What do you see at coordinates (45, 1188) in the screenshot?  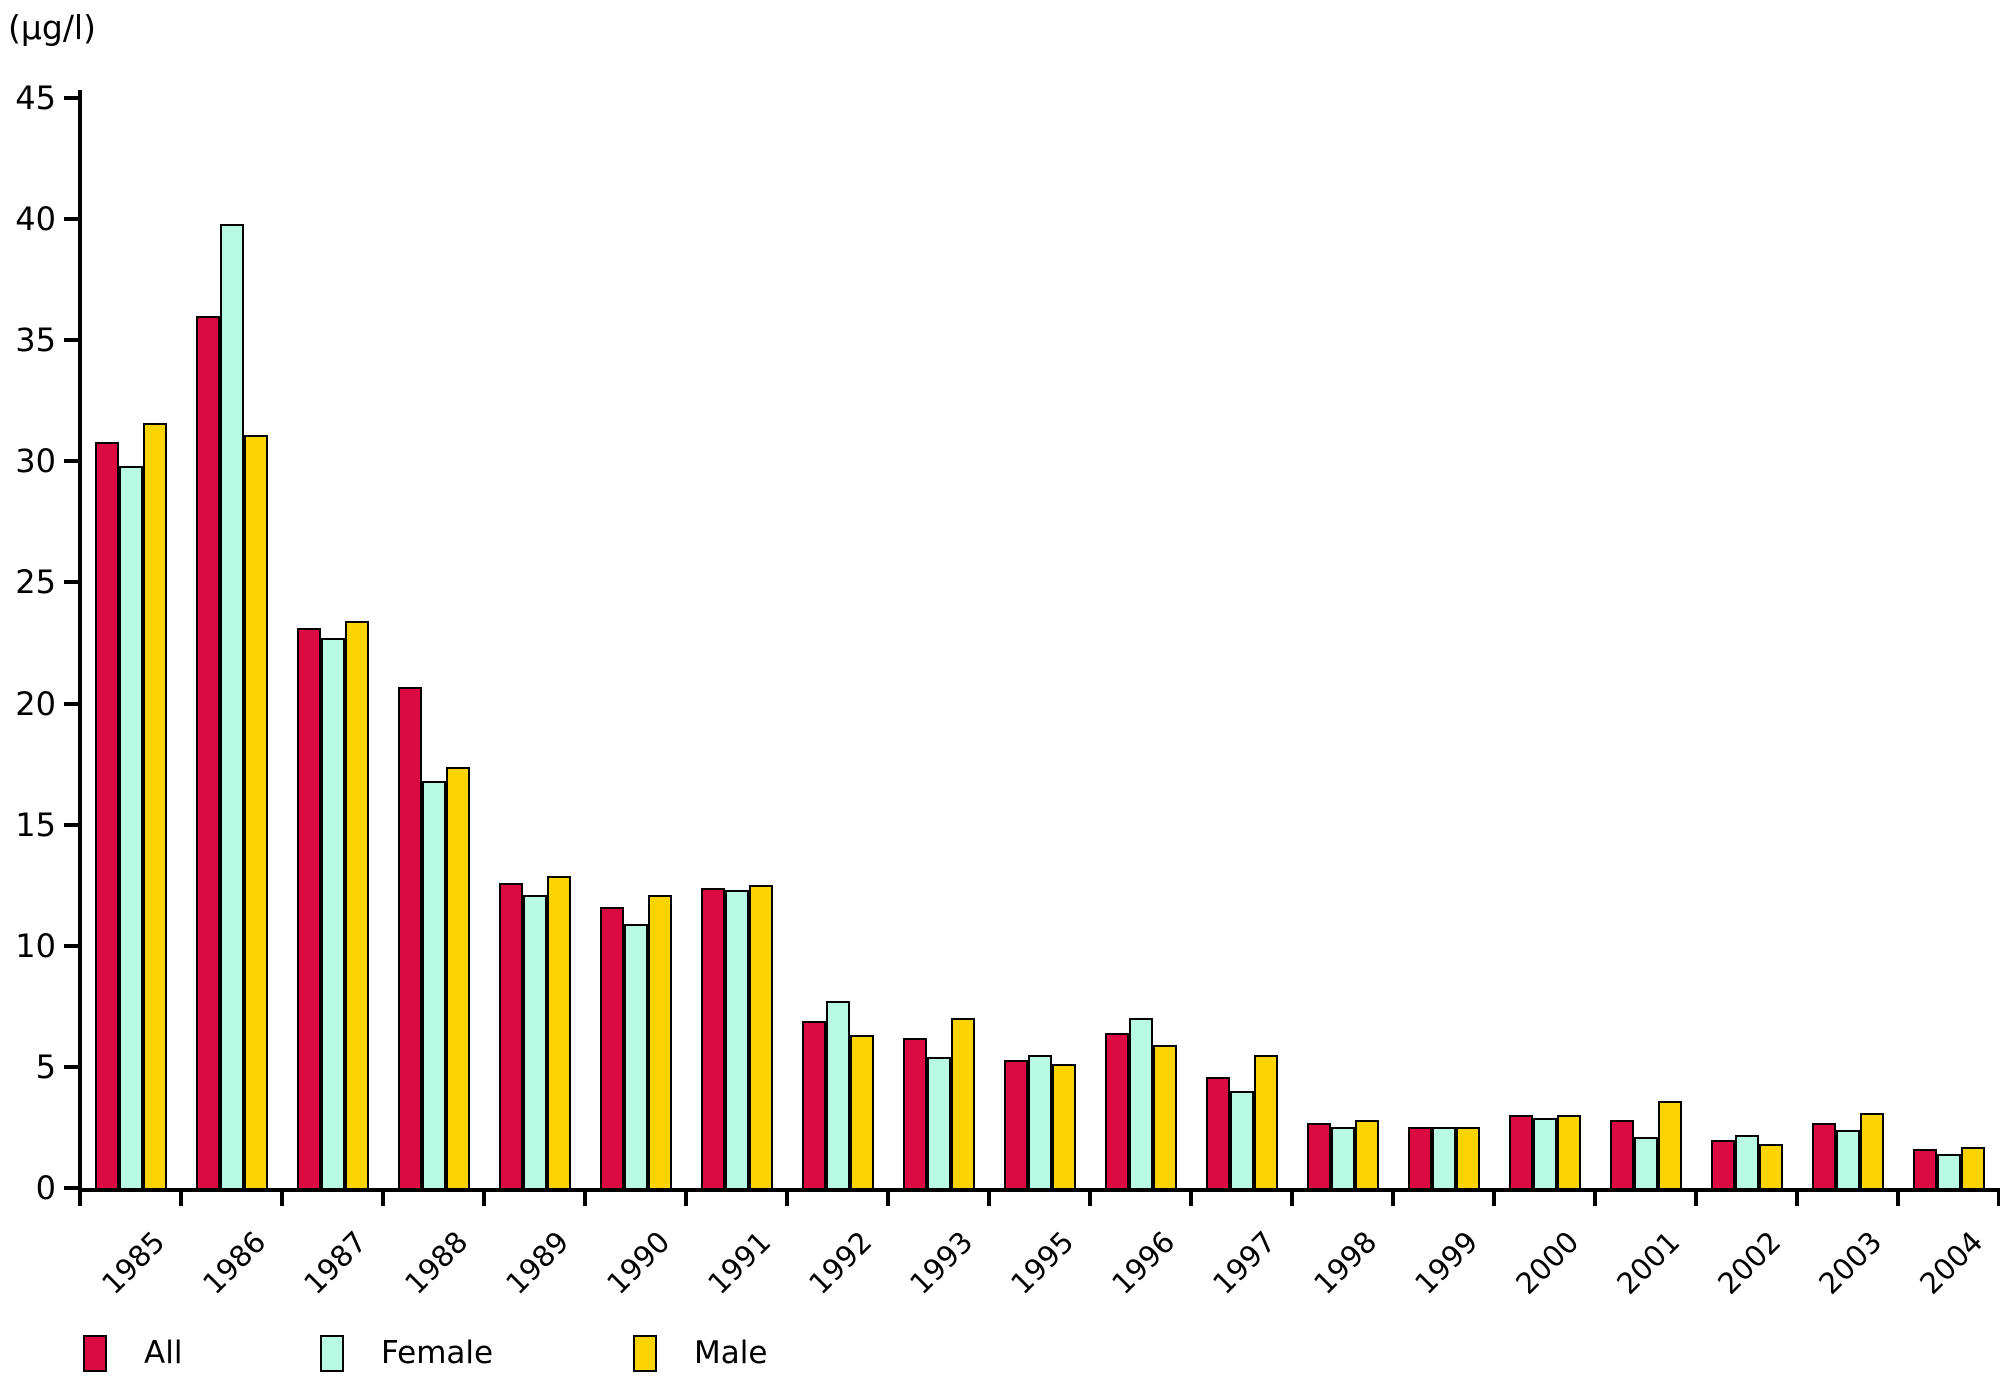 I see `y-axis-tick-label: 0` at bounding box center [45, 1188].